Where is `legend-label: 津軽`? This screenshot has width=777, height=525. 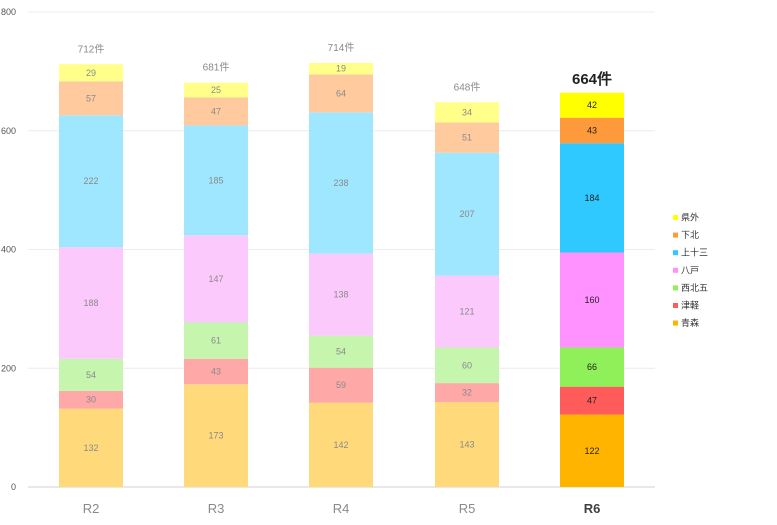 legend-label: 津軽 is located at coordinates (690, 306).